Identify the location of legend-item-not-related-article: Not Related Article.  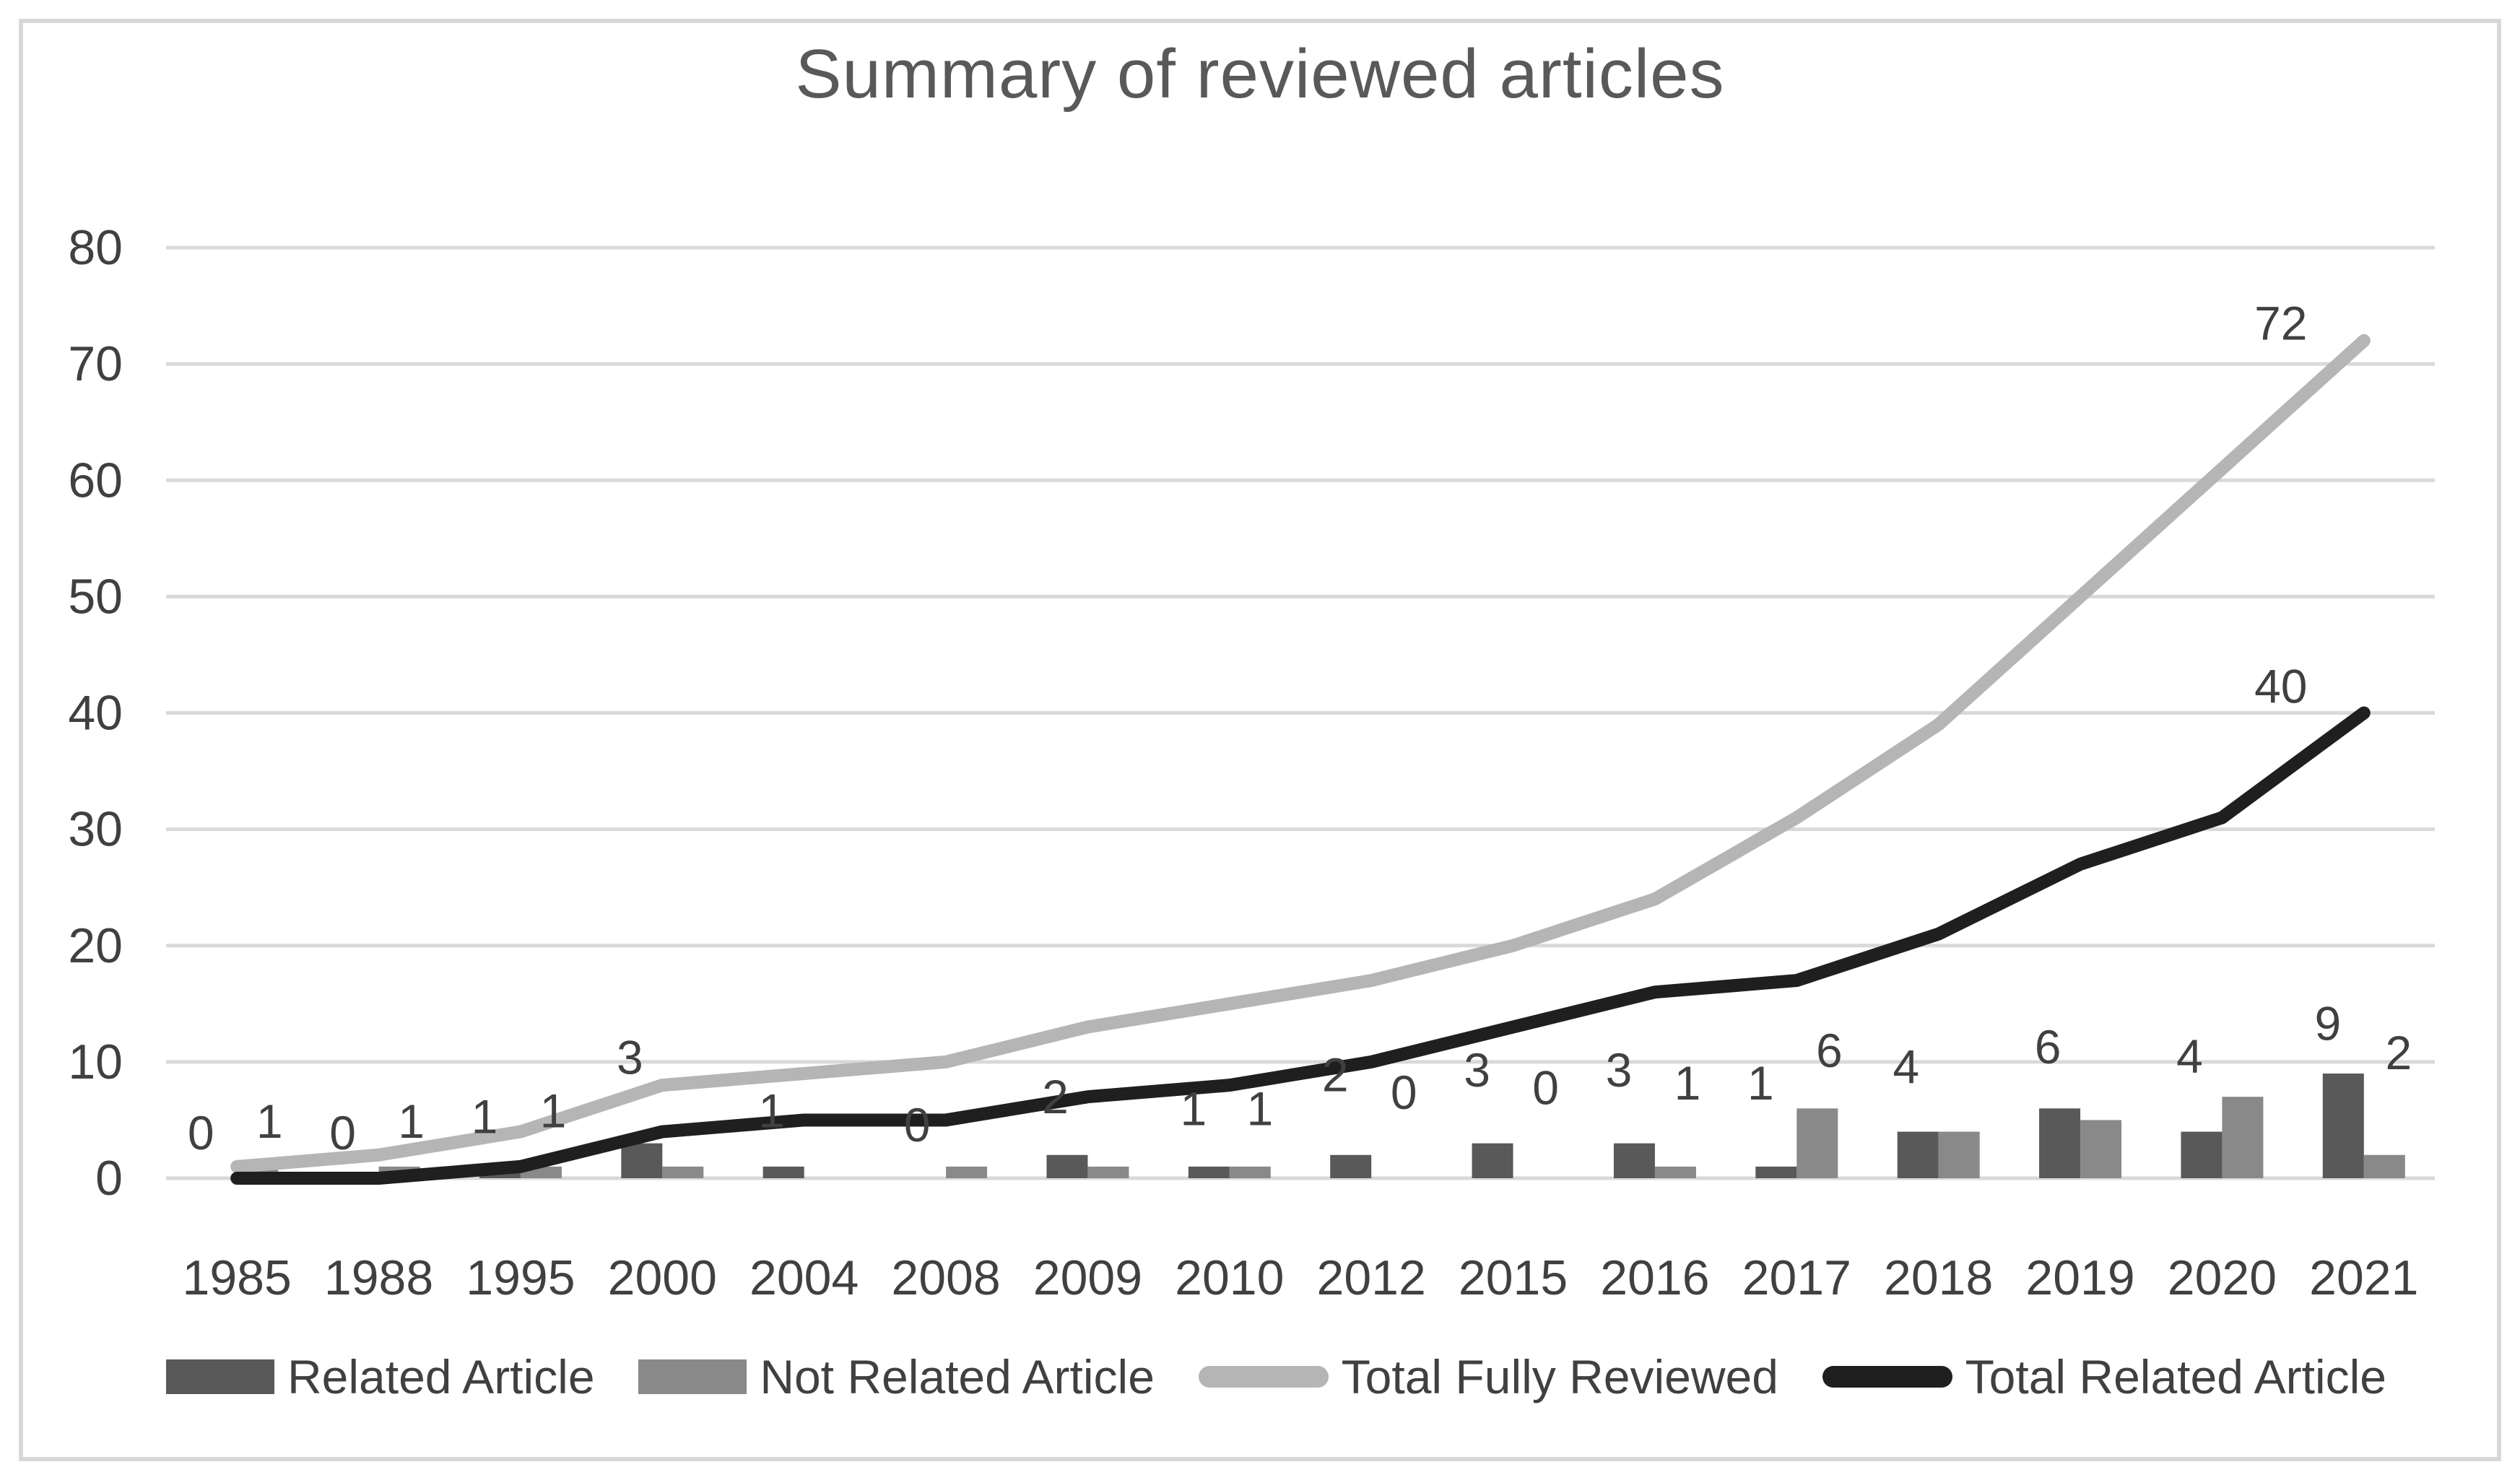
(896, 1376).